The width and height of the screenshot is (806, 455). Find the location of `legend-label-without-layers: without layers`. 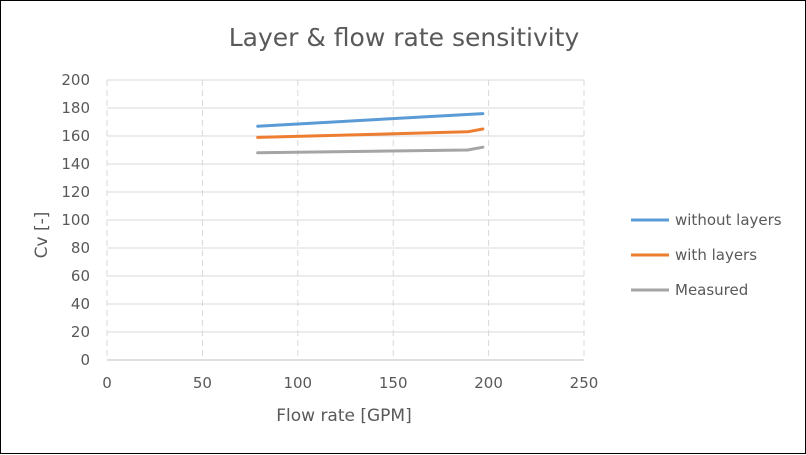

legend-label-without-layers: without layers is located at coordinates (728, 220).